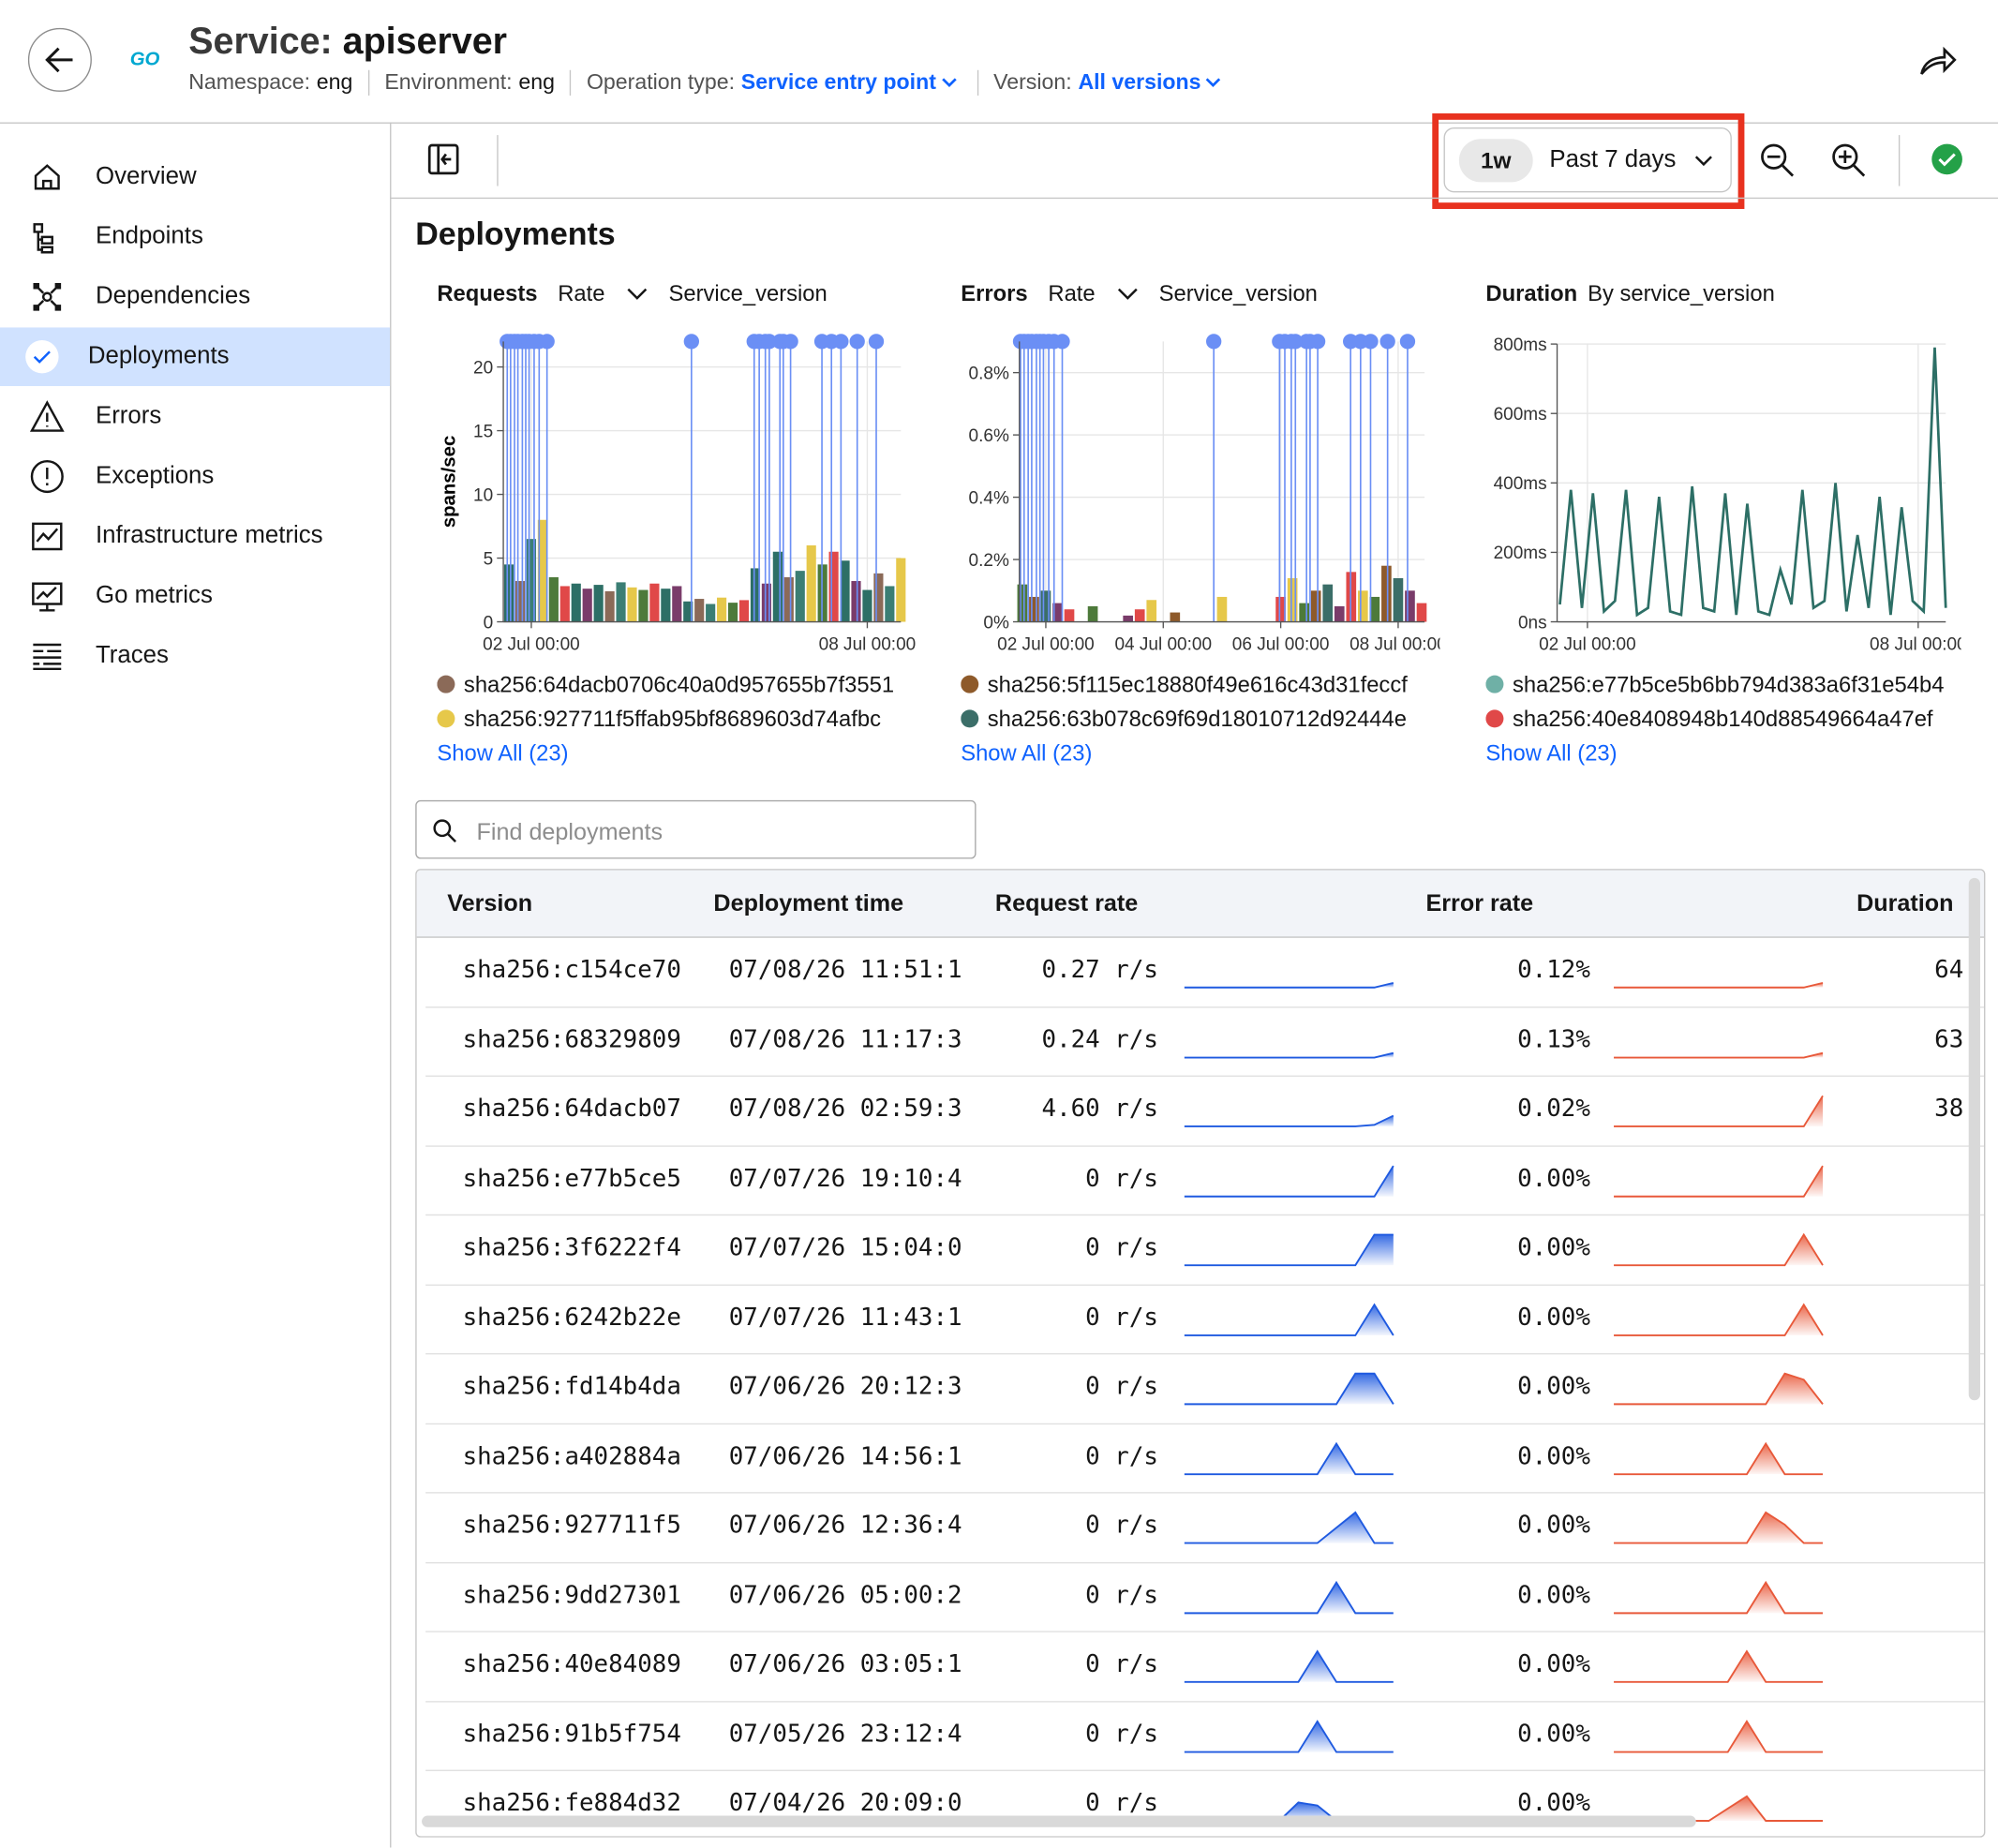 The image size is (1998, 1848). What do you see at coordinates (498, 160) in the screenshot?
I see `toolbar-divider` at bounding box center [498, 160].